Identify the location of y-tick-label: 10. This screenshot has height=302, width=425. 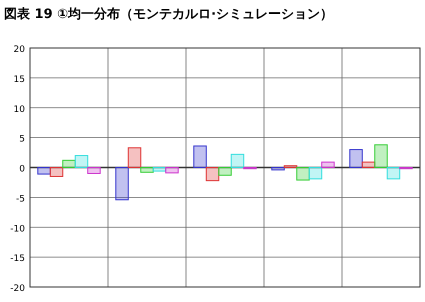
(20, 109).